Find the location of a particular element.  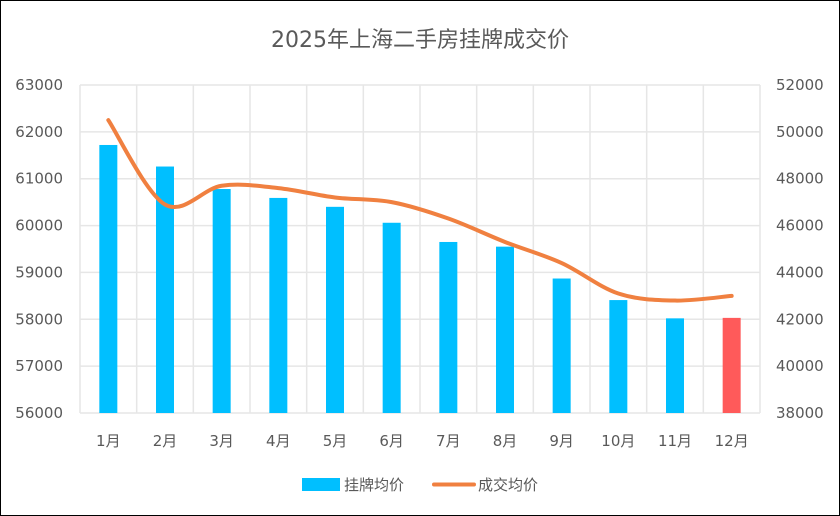

bar-5月 is located at coordinates (335, 309).